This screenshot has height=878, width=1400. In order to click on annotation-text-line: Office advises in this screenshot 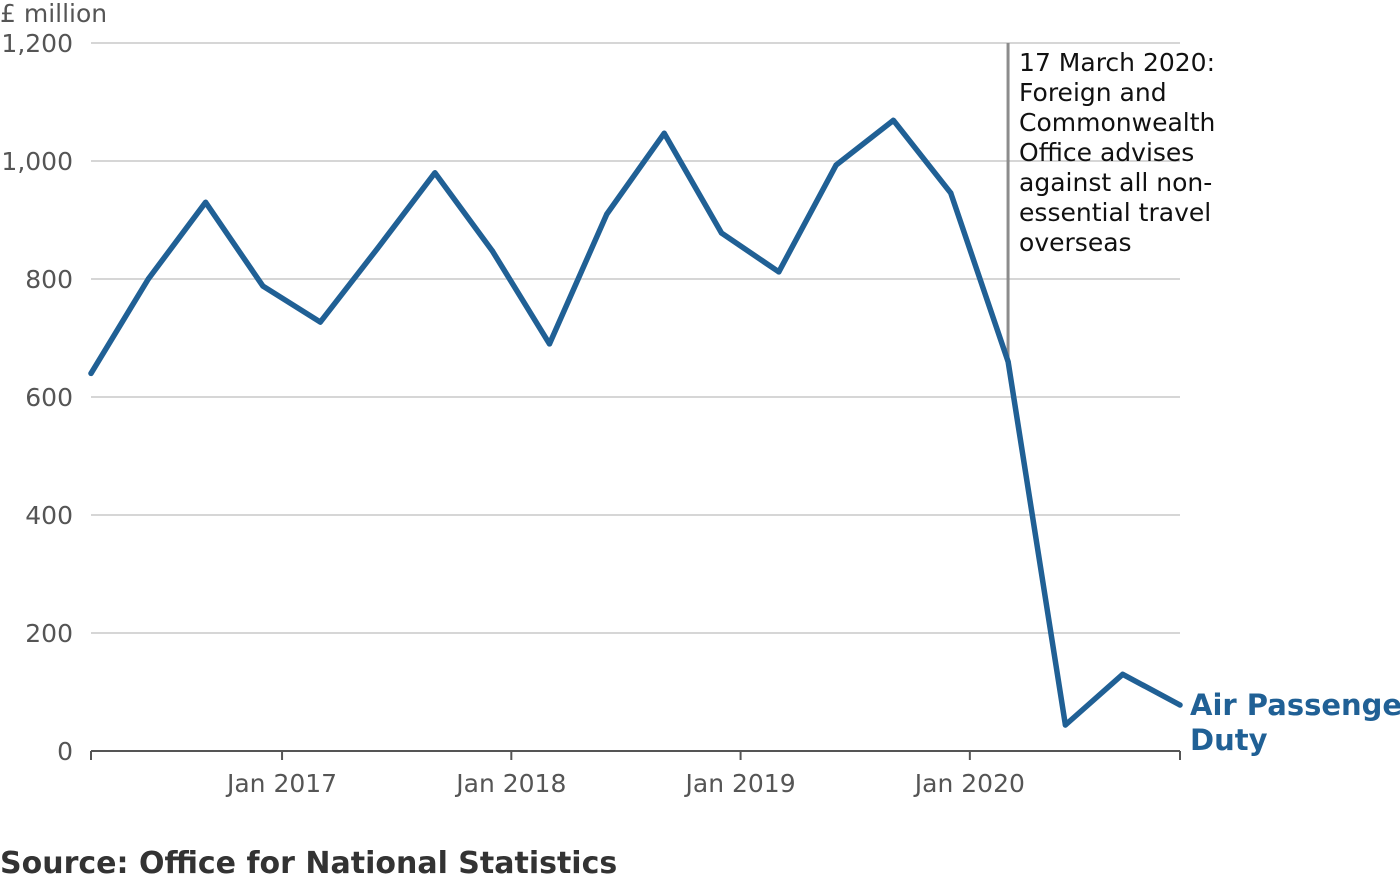, I will do `click(1106, 152)`.